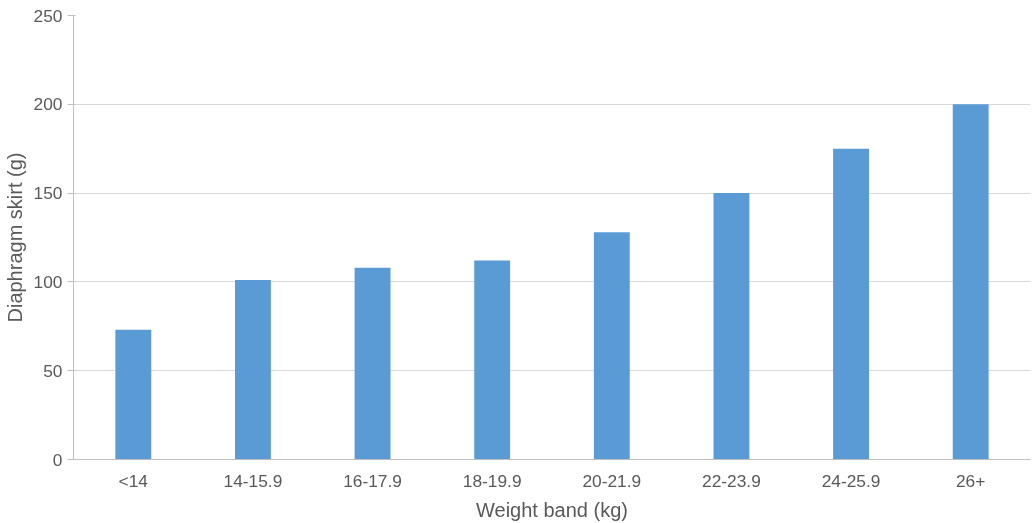 The image size is (1032, 523). I want to click on x-tick-label: 24-25.9, so click(851, 480).